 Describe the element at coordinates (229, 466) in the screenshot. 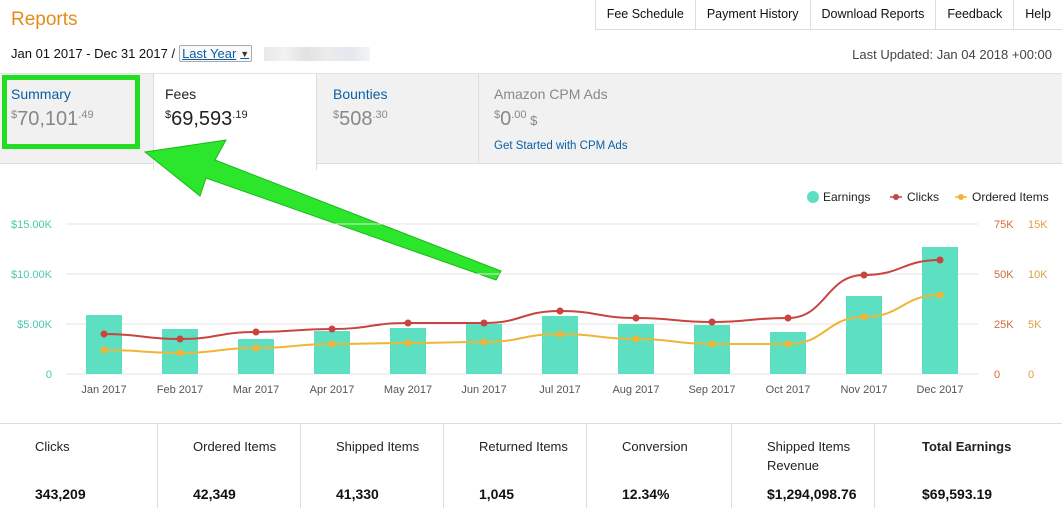

I see `stat-ordered-items: Ordered Items 42,349` at that location.